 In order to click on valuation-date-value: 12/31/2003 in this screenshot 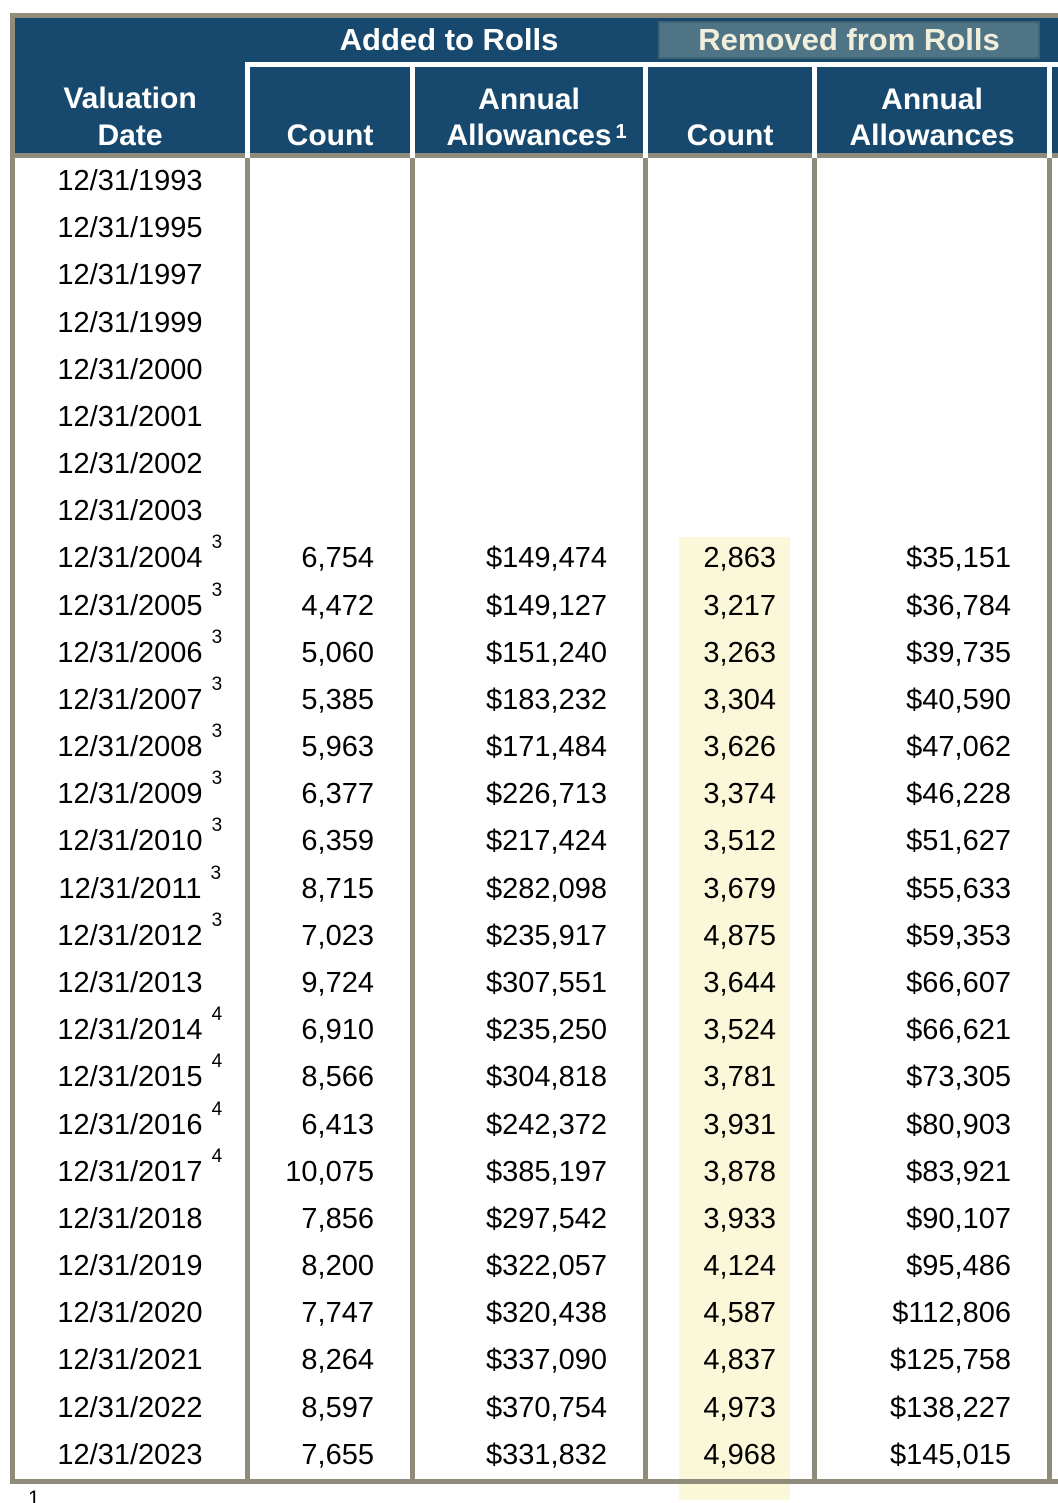, I will do `click(130, 511)`.